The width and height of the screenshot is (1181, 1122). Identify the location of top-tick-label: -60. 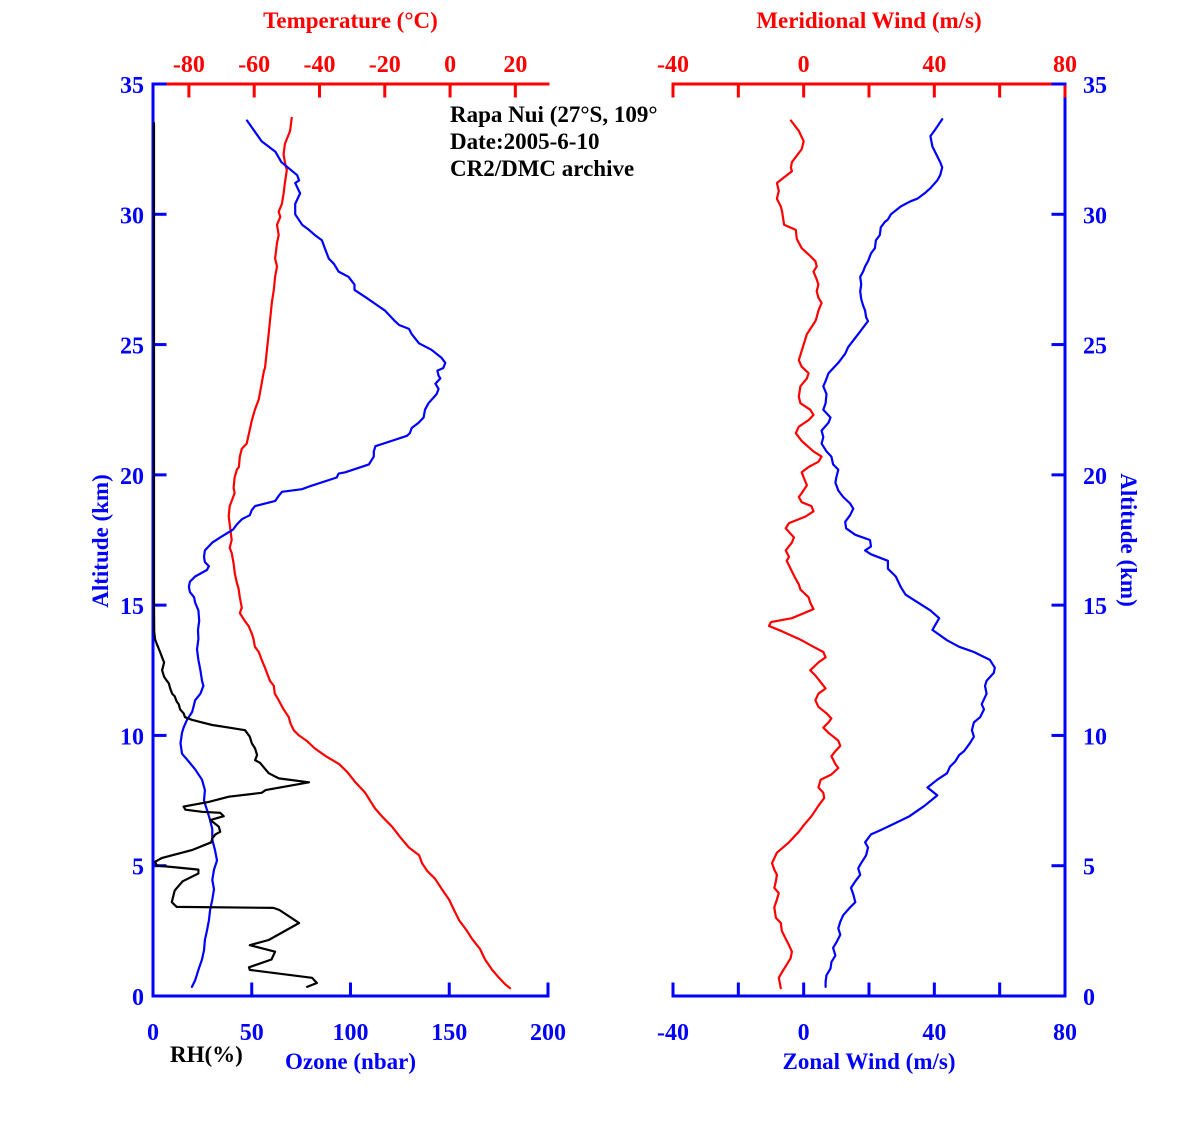
(254, 65).